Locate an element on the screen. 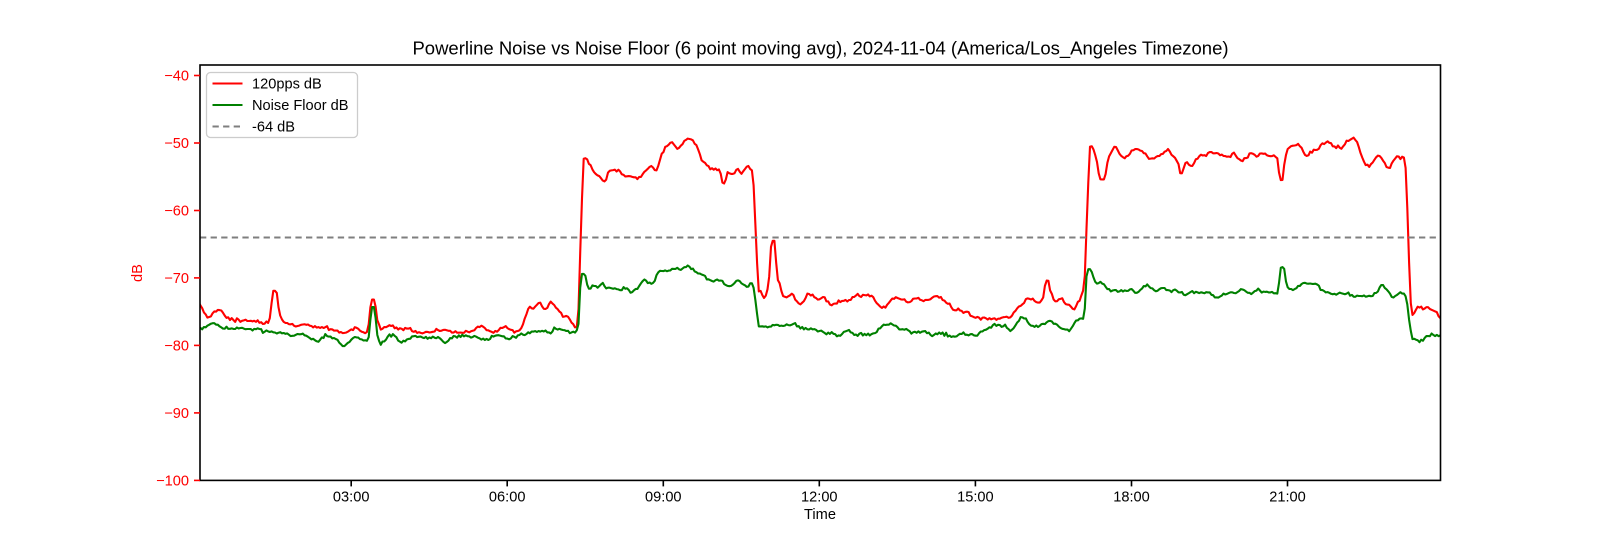  svg-text: −60 is located at coordinates (176, 212).